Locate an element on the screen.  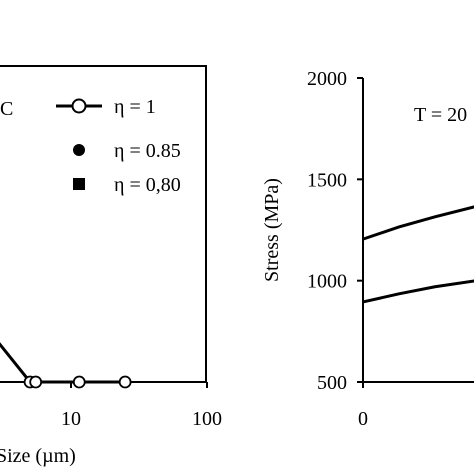
right-annotation: T = 20 is located at coordinates (440, 115).